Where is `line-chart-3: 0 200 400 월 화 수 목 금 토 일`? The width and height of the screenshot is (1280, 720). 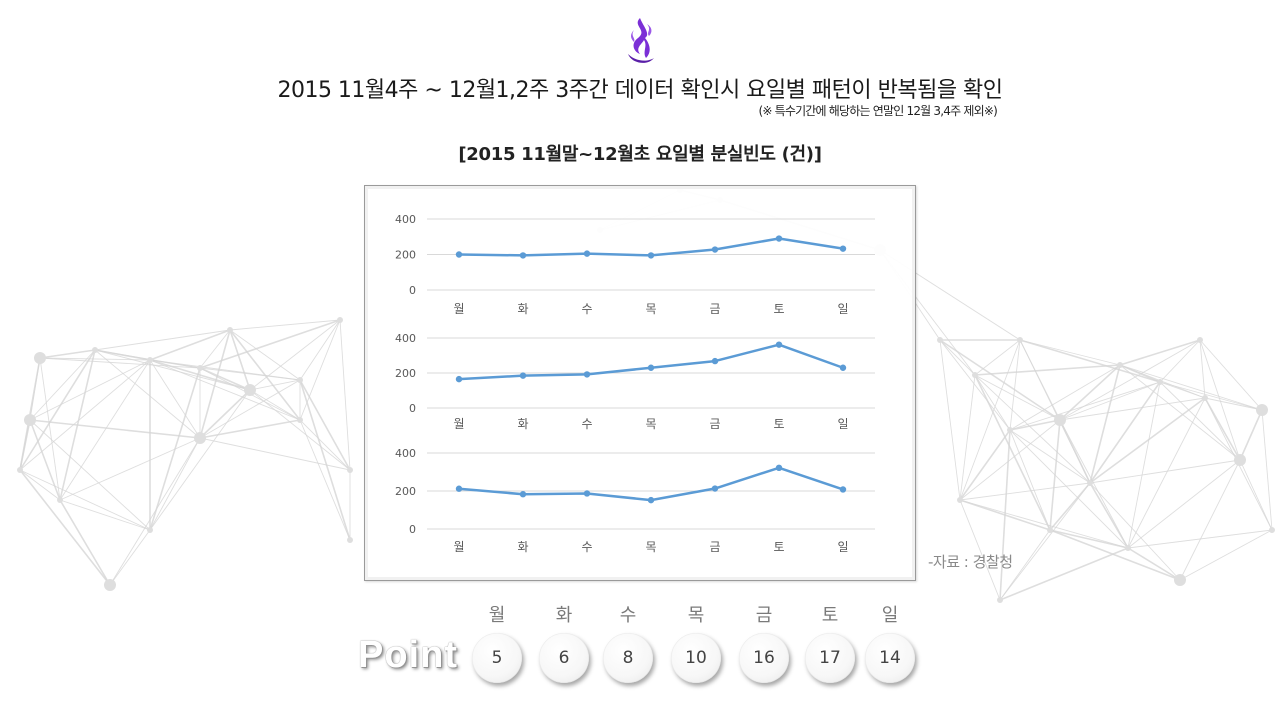 line-chart-3: 0 200 400 월 화 수 목 금 토 일 is located at coordinates (635, 500).